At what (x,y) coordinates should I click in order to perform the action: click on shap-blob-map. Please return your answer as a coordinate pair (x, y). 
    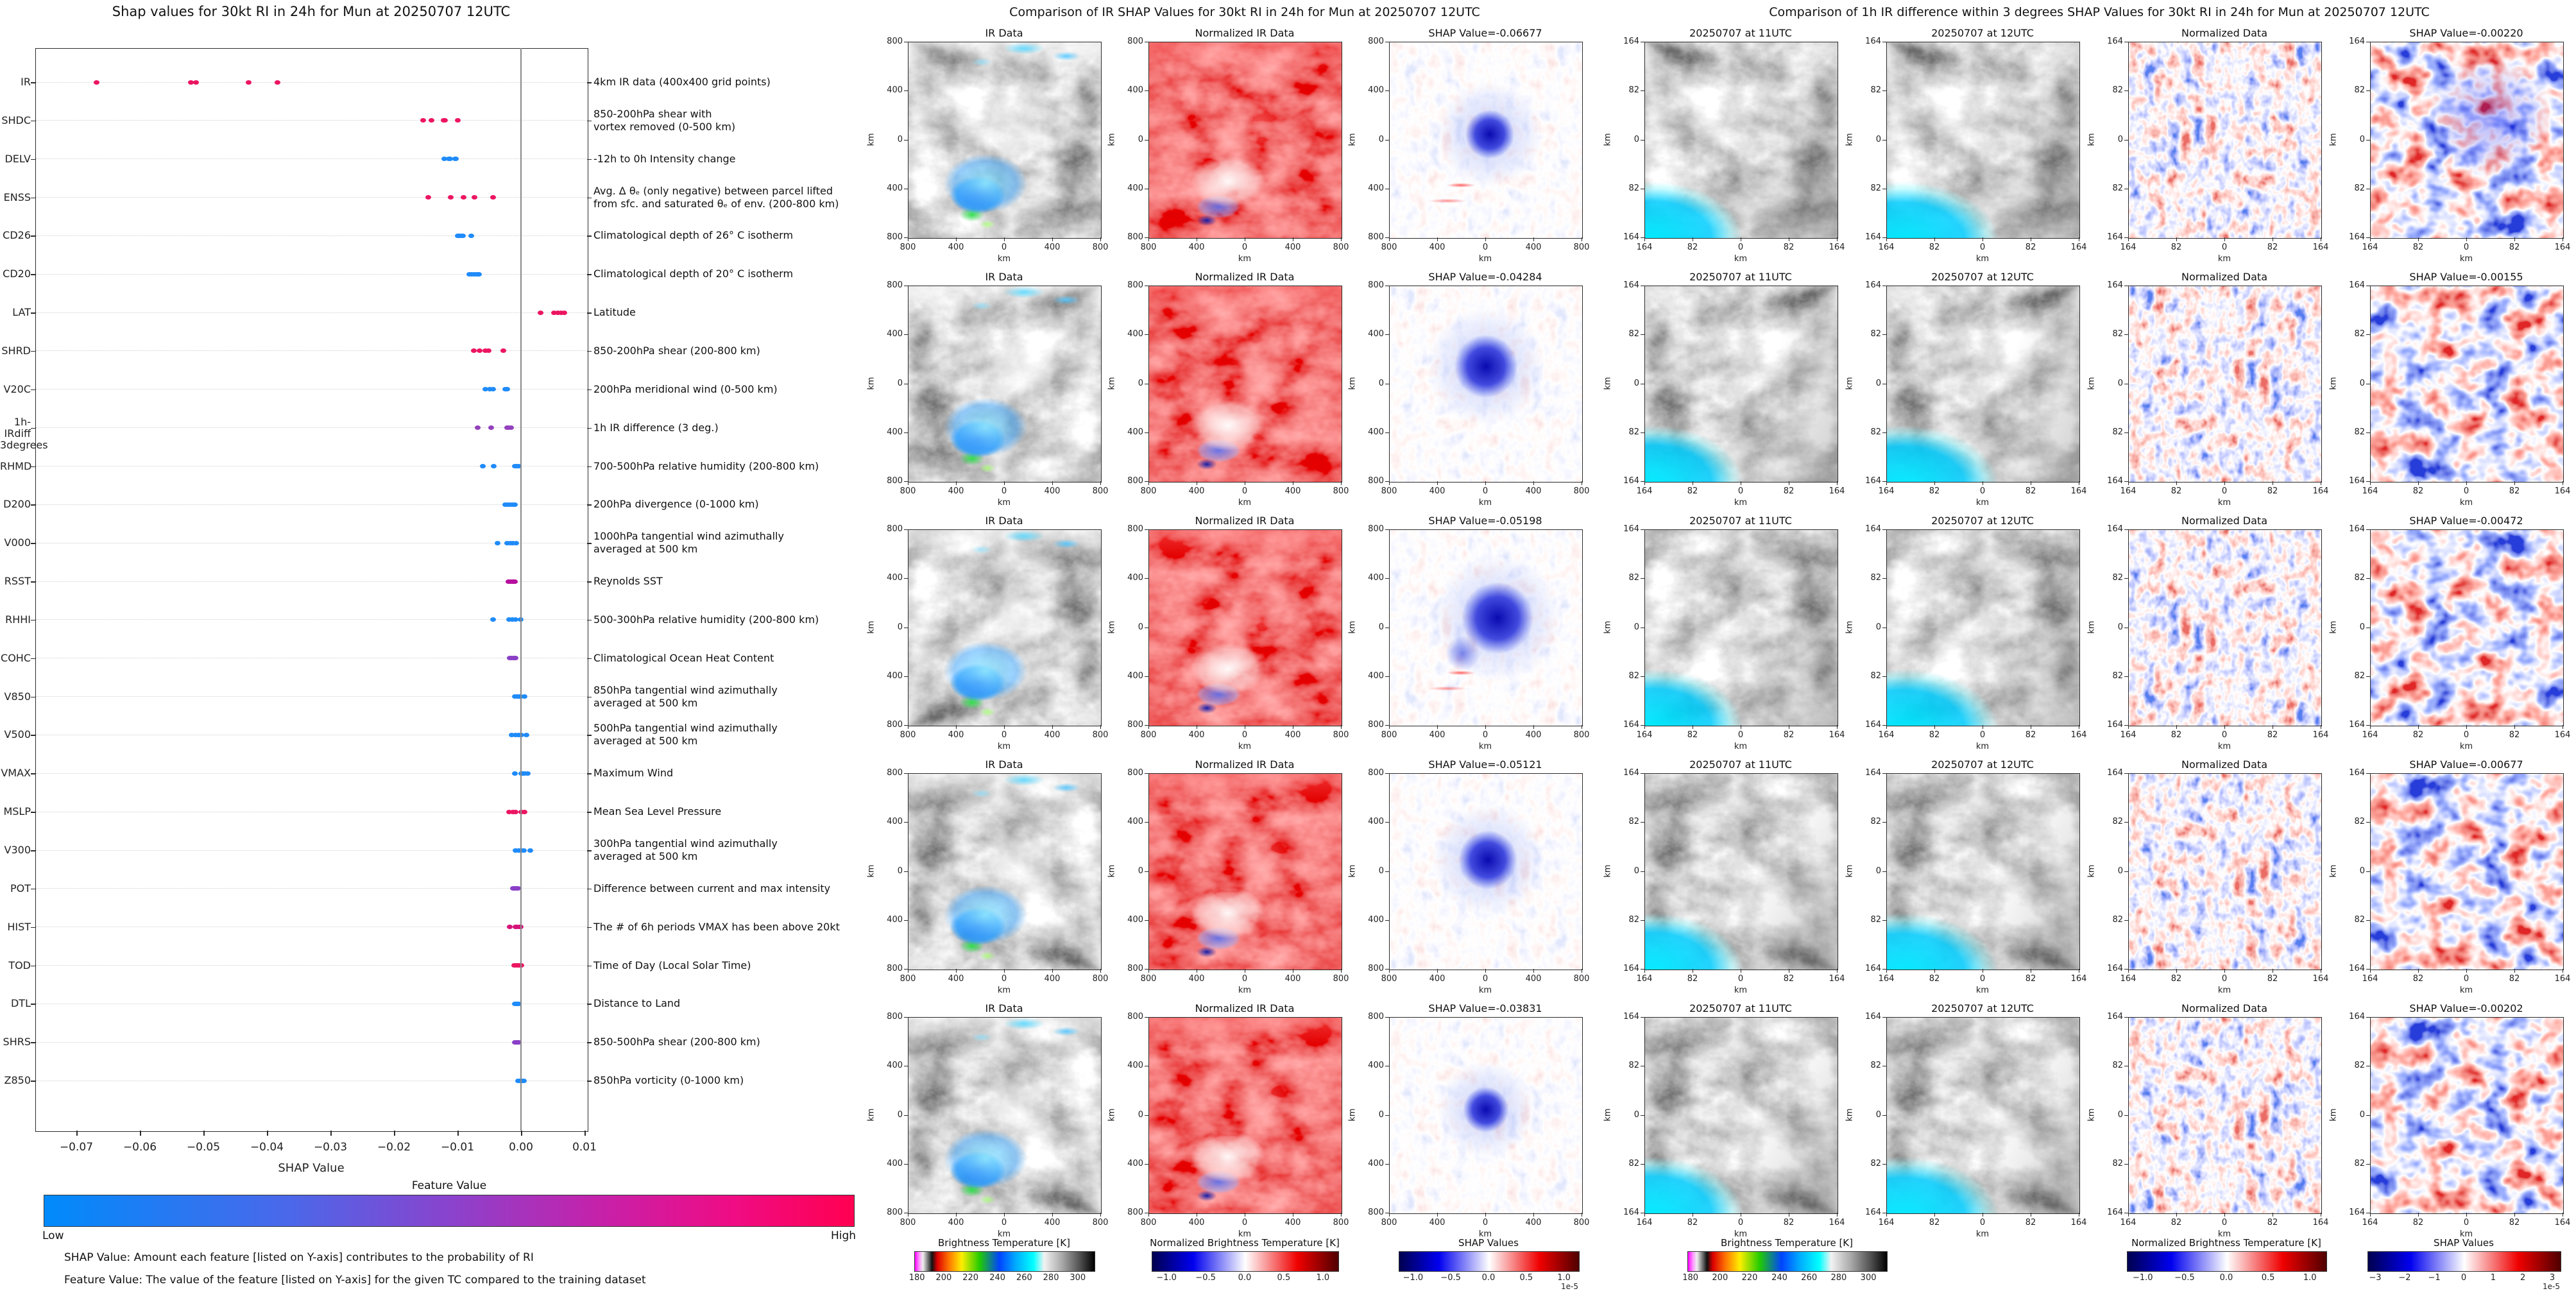
    Looking at the image, I should click on (1486, 1115).